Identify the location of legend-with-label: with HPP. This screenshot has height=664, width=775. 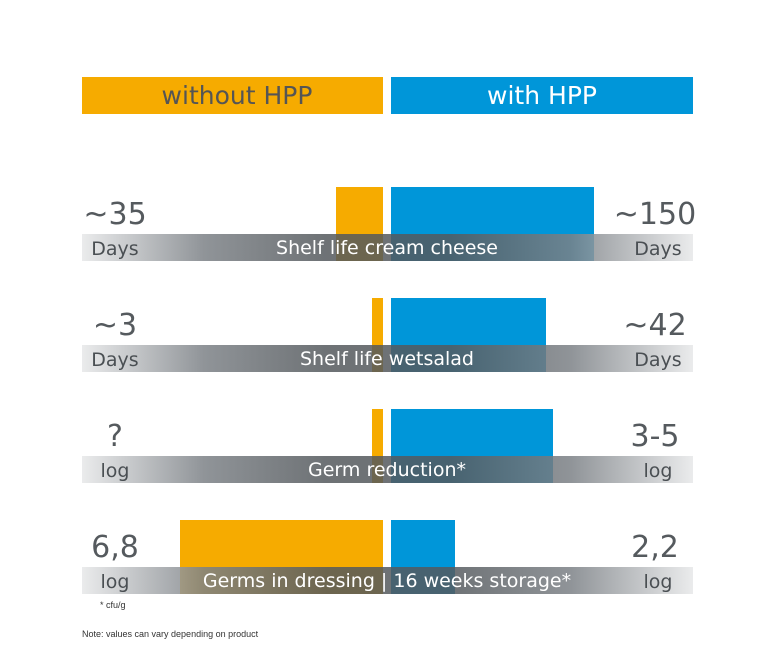
(542, 95).